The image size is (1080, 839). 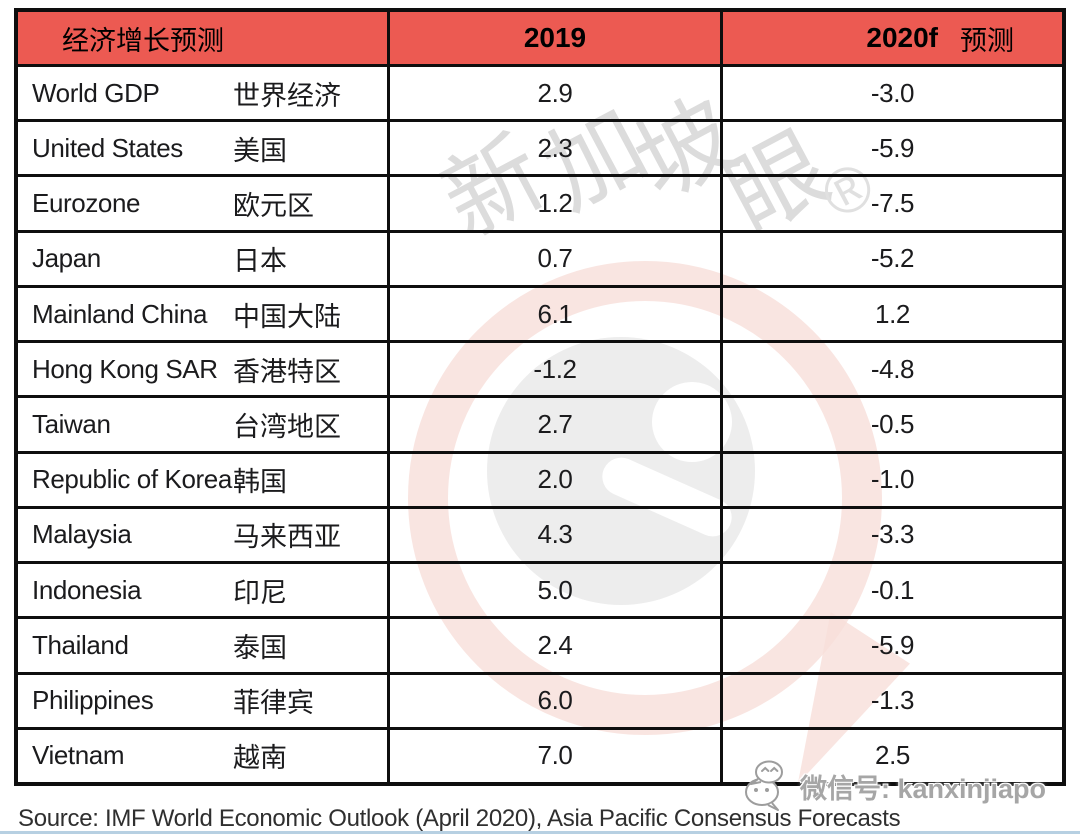 I want to click on value-2019-cell: -1.2, so click(x=556, y=369).